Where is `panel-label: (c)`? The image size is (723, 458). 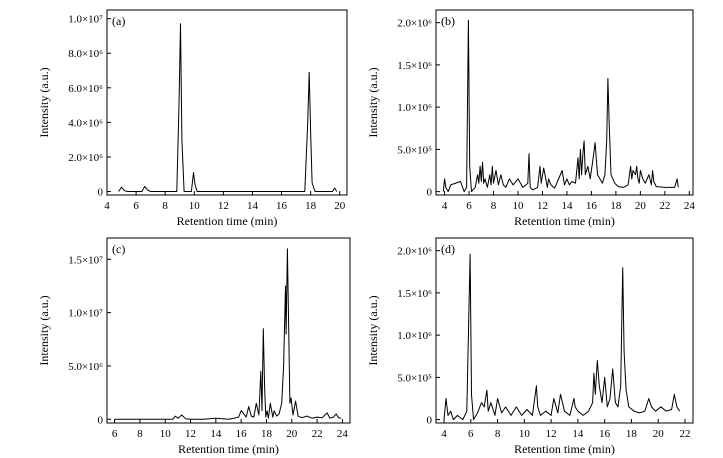
panel-label: (c) is located at coordinates (118, 249).